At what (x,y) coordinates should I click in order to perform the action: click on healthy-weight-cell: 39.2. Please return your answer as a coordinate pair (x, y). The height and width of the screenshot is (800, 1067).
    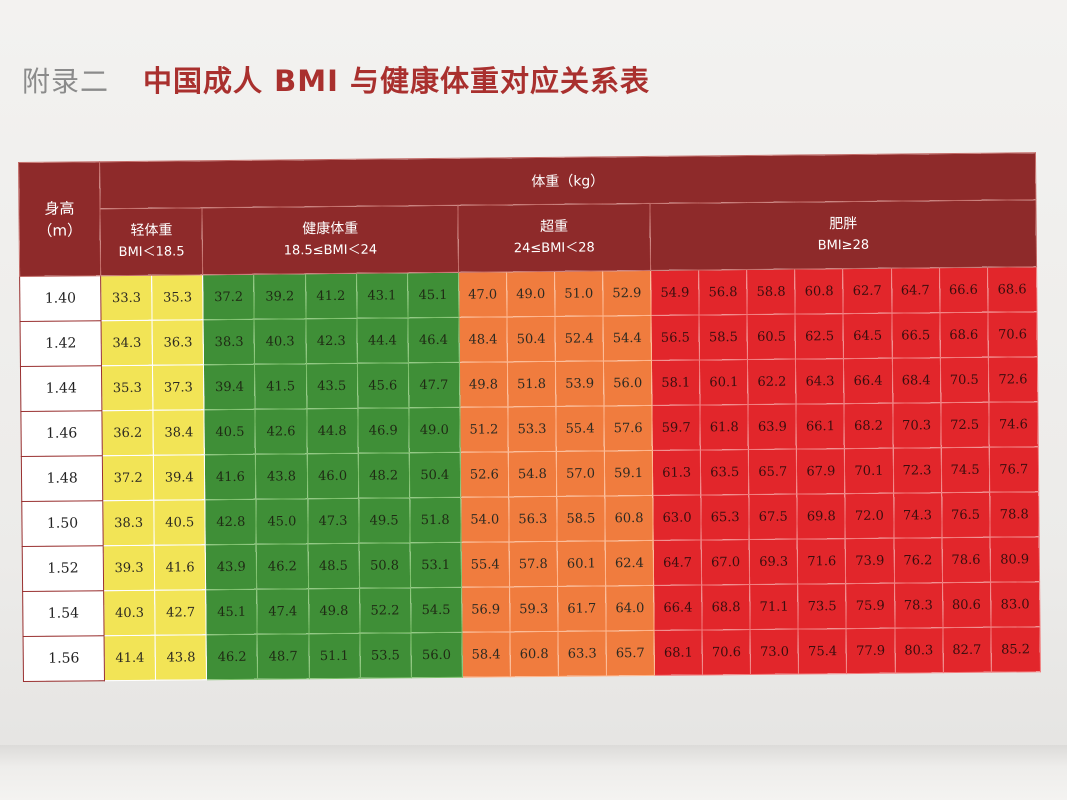
    Looking at the image, I should click on (280, 296).